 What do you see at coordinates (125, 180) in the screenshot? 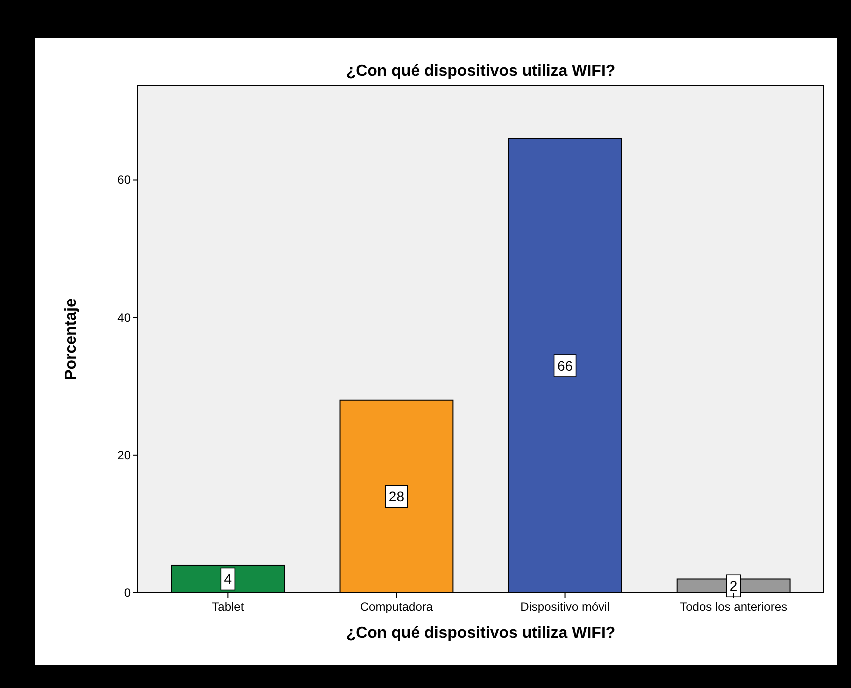
I see `y-tick-label: 60` at bounding box center [125, 180].